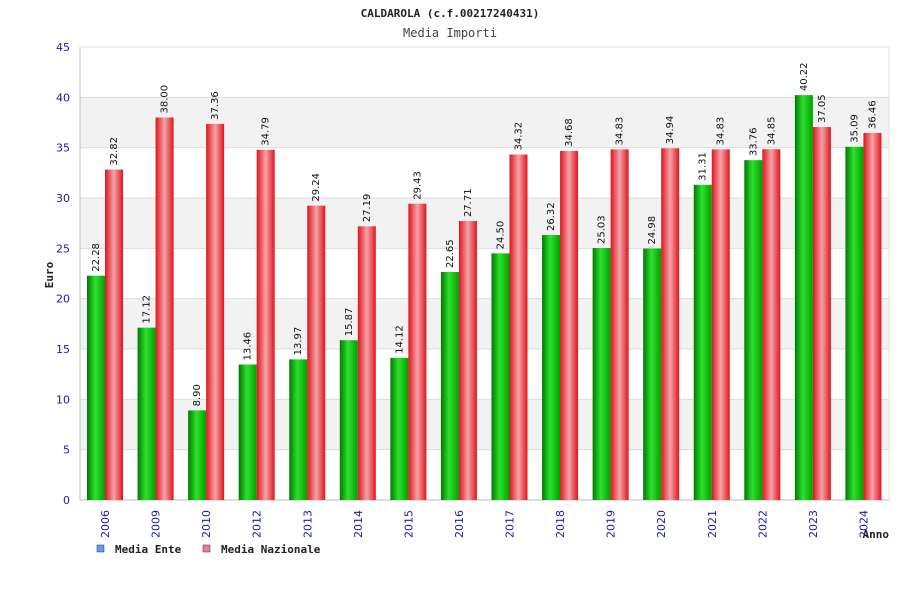 The height and width of the screenshot is (600, 900). I want to click on x-tick-label: 2022, so click(762, 524).